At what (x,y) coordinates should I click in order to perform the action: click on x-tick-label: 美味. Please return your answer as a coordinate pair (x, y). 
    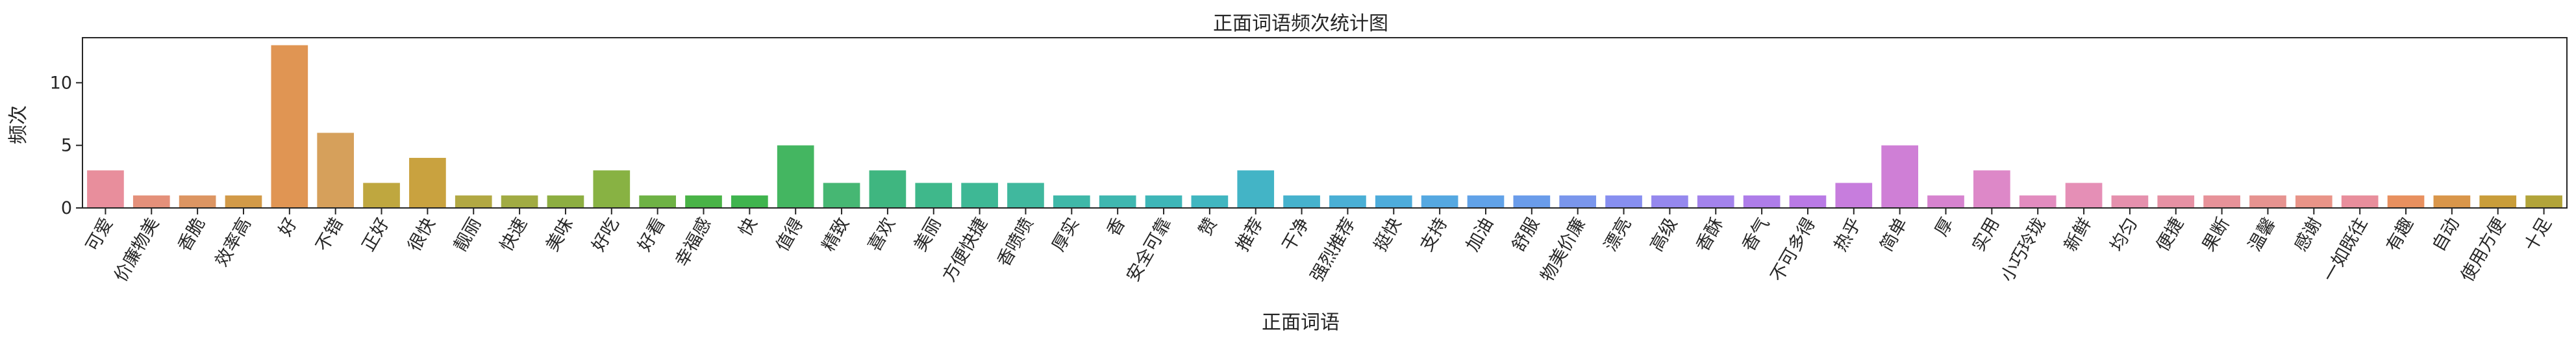
    Looking at the image, I should click on (559, 234).